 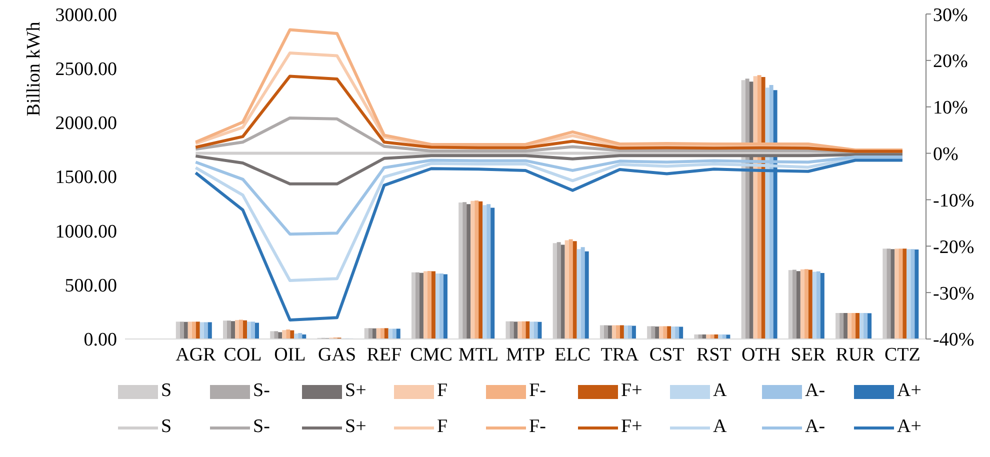 What do you see at coordinates (902, 355) in the screenshot?
I see `x-tick-label: CTZ` at bounding box center [902, 355].